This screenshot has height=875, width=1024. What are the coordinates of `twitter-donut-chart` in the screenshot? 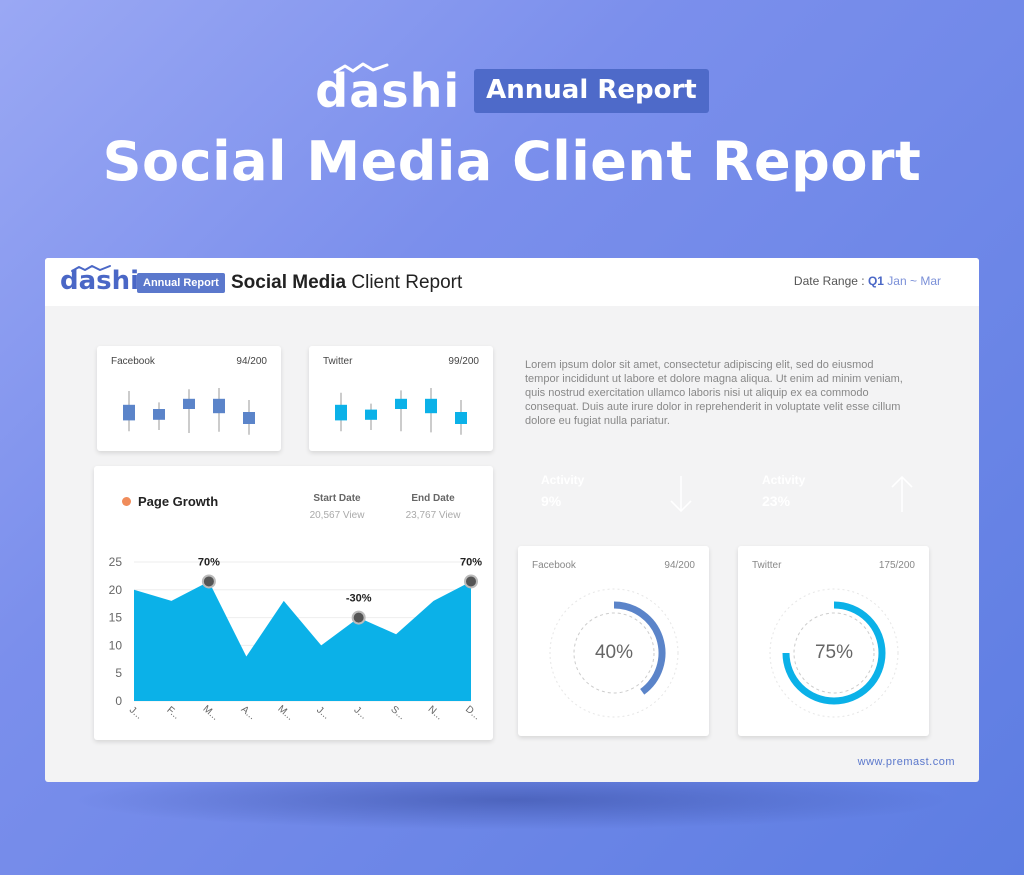 It's located at (834, 653).